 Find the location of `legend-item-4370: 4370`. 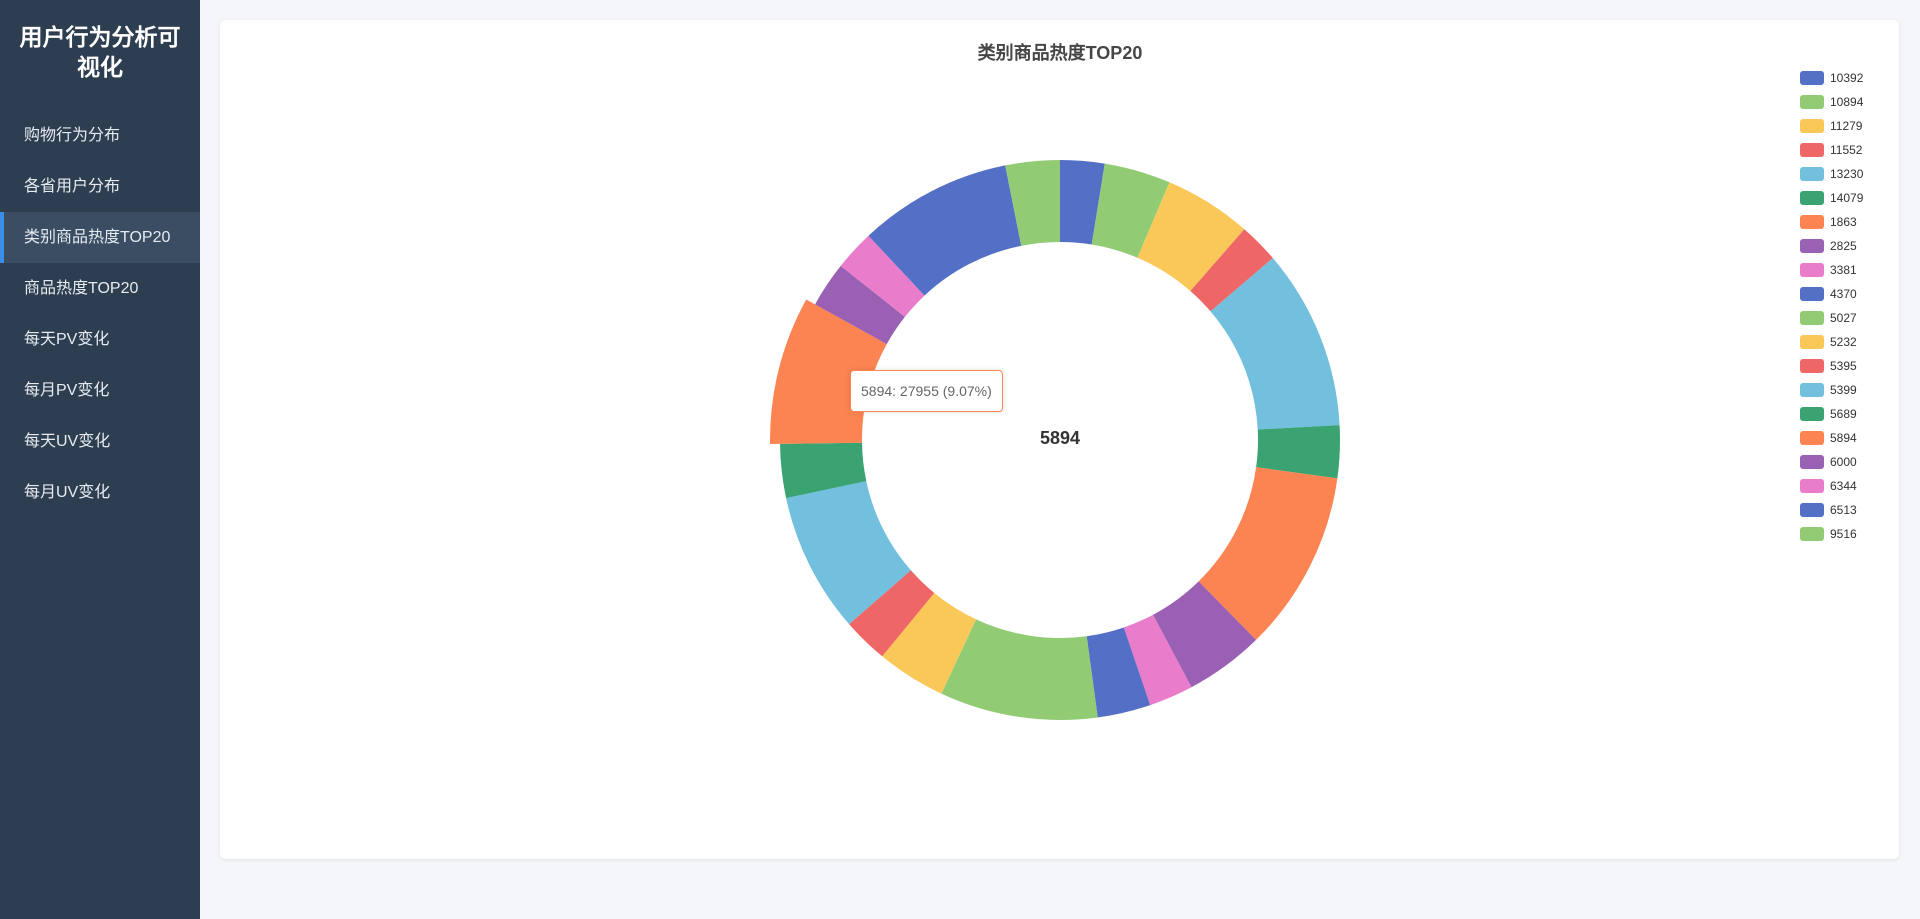

legend-item-4370: 4370 is located at coordinates (1828, 294).